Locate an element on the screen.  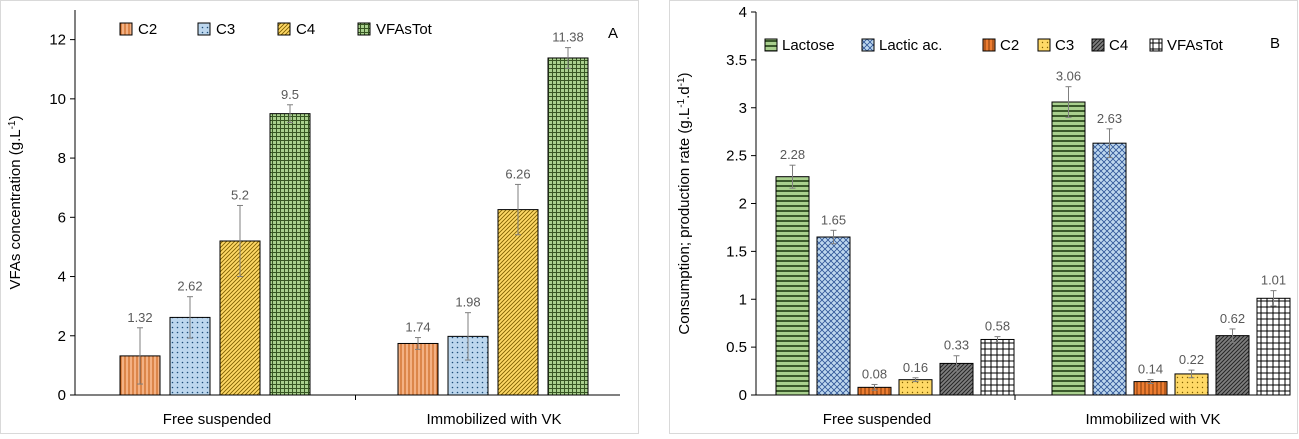
data-label: 5.2 is located at coordinates (240, 194).